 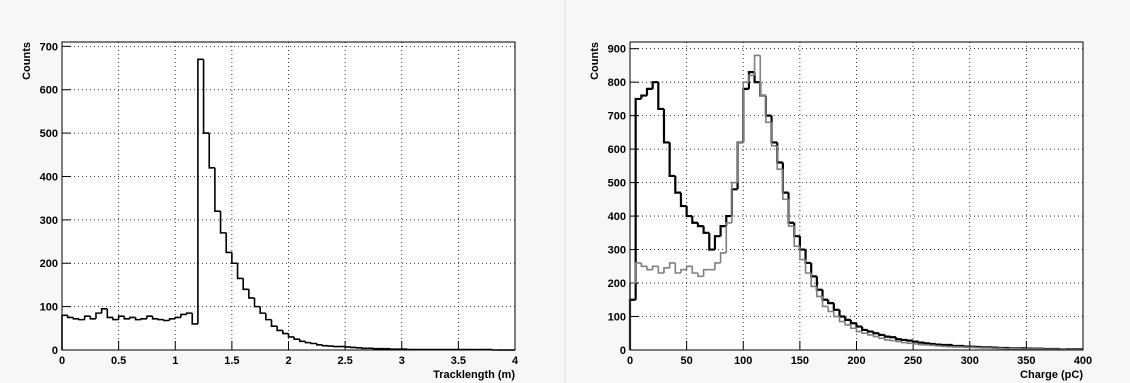 What do you see at coordinates (49, 221) in the screenshot?
I see `y-tick-label: 300` at bounding box center [49, 221].